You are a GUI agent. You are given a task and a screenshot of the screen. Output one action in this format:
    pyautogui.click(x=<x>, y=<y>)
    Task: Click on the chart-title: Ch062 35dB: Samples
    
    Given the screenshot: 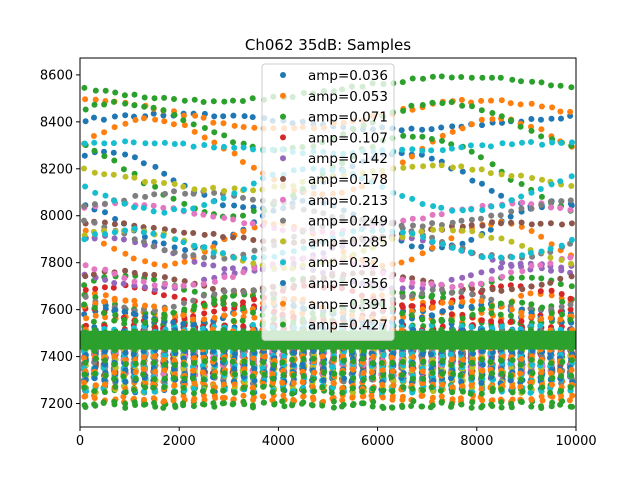 What is the action you would take?
    pyautogui.click(x=328, y=45)
    